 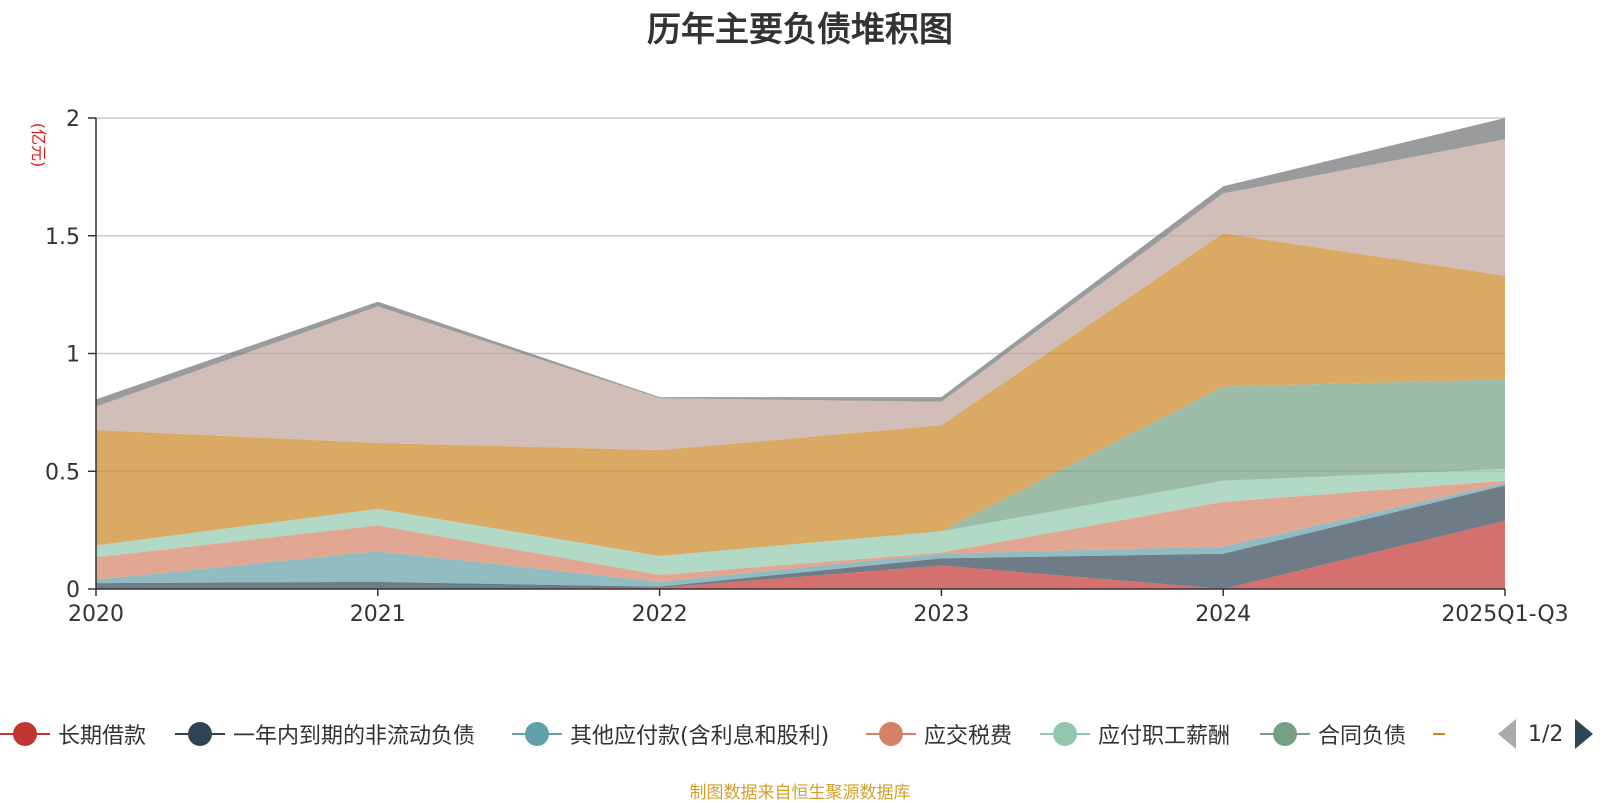 What do you see at coordinates (800, 30) in the screenshot?
I see `chart-title: 历年主要负债堆积图` at bounding box center [800, 30].